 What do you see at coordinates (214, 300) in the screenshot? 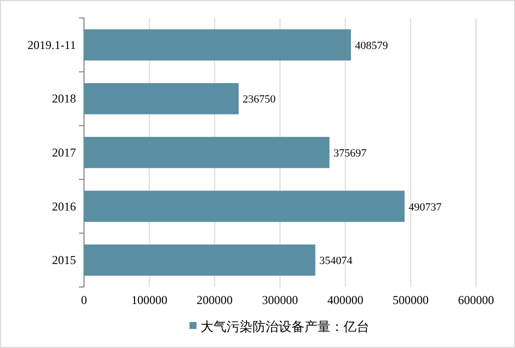
I see `x-tick-label: 200000` at bounding box center [214, 300].